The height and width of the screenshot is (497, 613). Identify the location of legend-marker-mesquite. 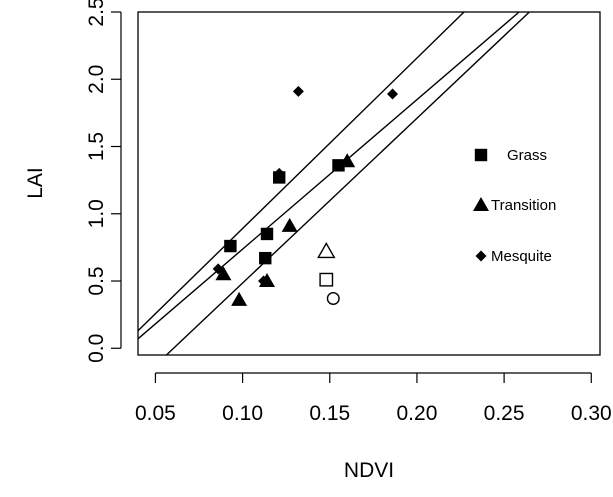
(481, 256).